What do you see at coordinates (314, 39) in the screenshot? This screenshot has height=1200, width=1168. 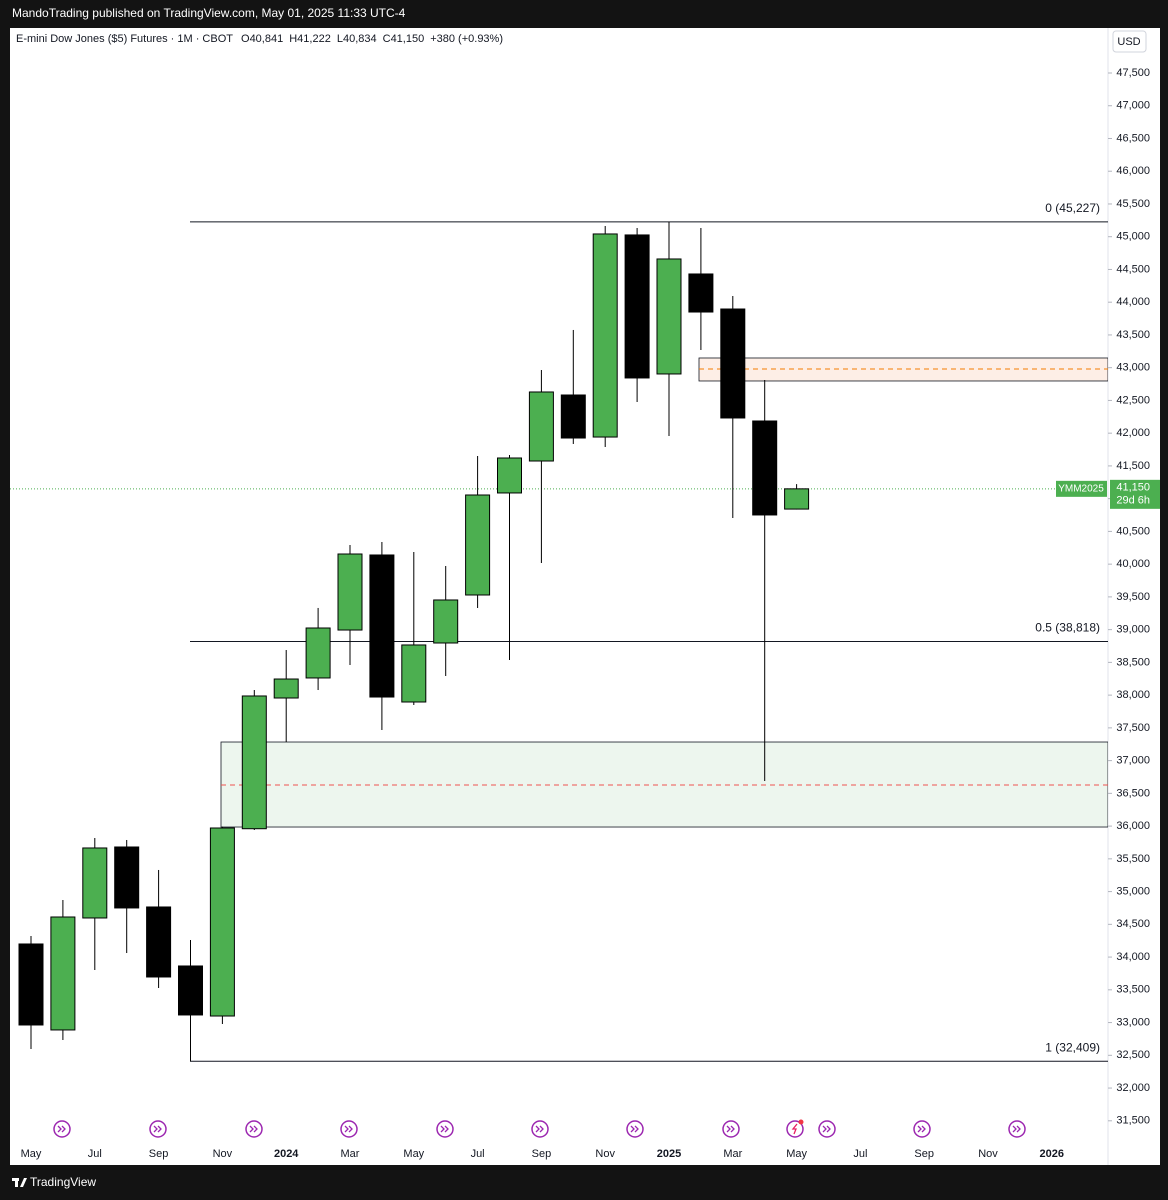 I see `ohlc-value: 41,222` at bounding box center [314, 39].